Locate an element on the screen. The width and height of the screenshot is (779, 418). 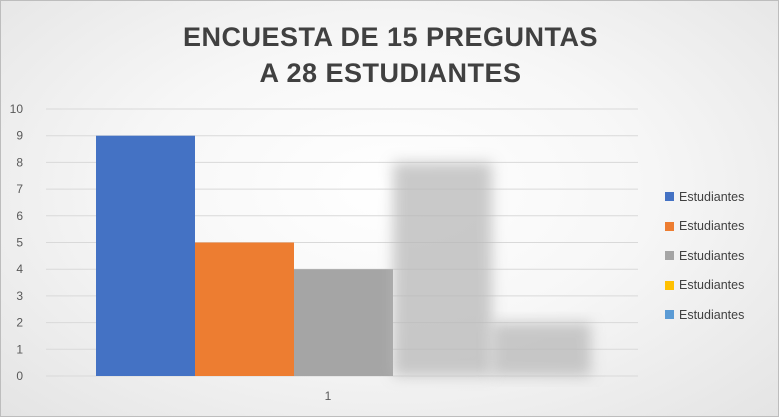
y-tick-label: 7 is located at coordinates (19, 189).